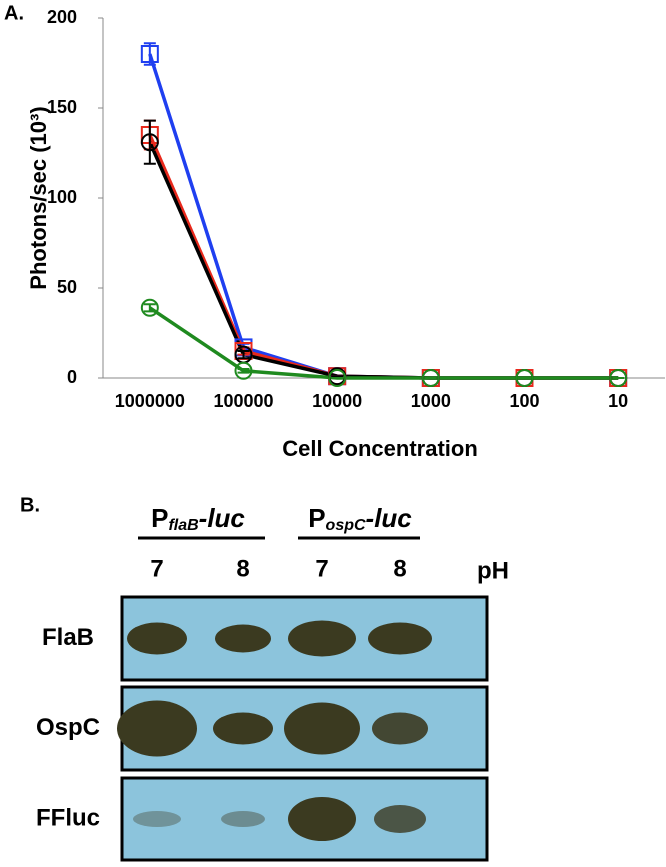 The image size is (666, 867). What do you see at coordinates (618, 401) in the screenshot?
I see `x-tick-label: 10` at bounding box center [618, 401].